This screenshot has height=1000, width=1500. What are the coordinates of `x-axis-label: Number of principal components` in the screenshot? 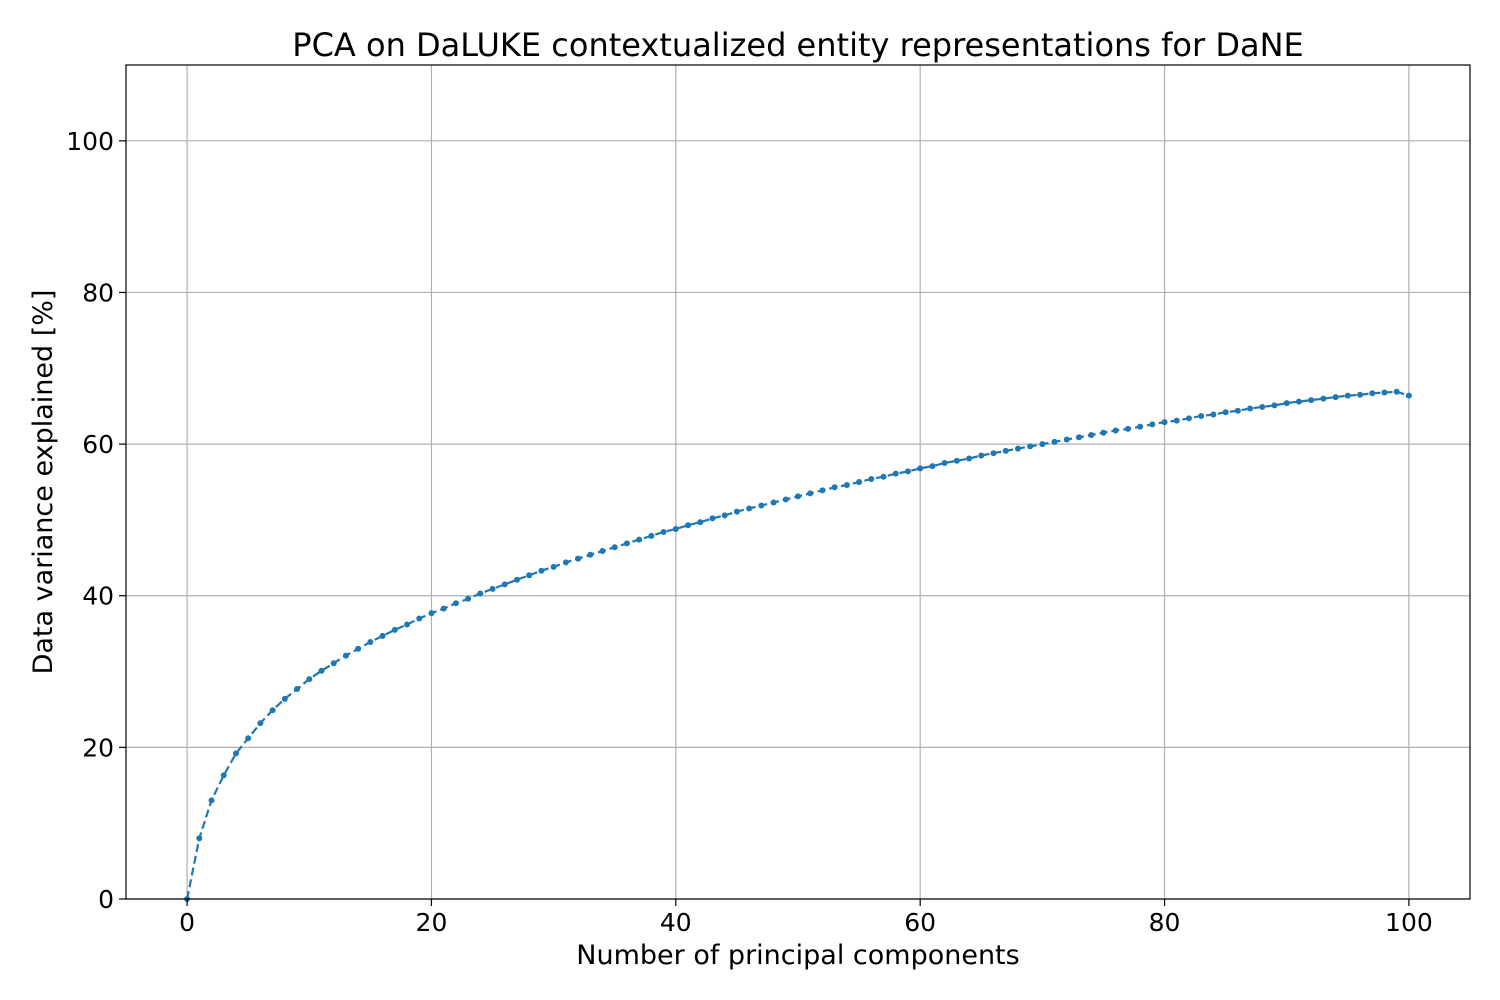 It's located at (797, 955).